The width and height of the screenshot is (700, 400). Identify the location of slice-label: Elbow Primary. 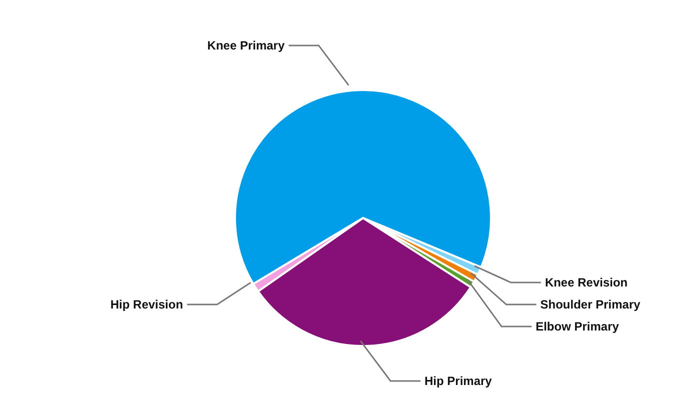
(578, 327).